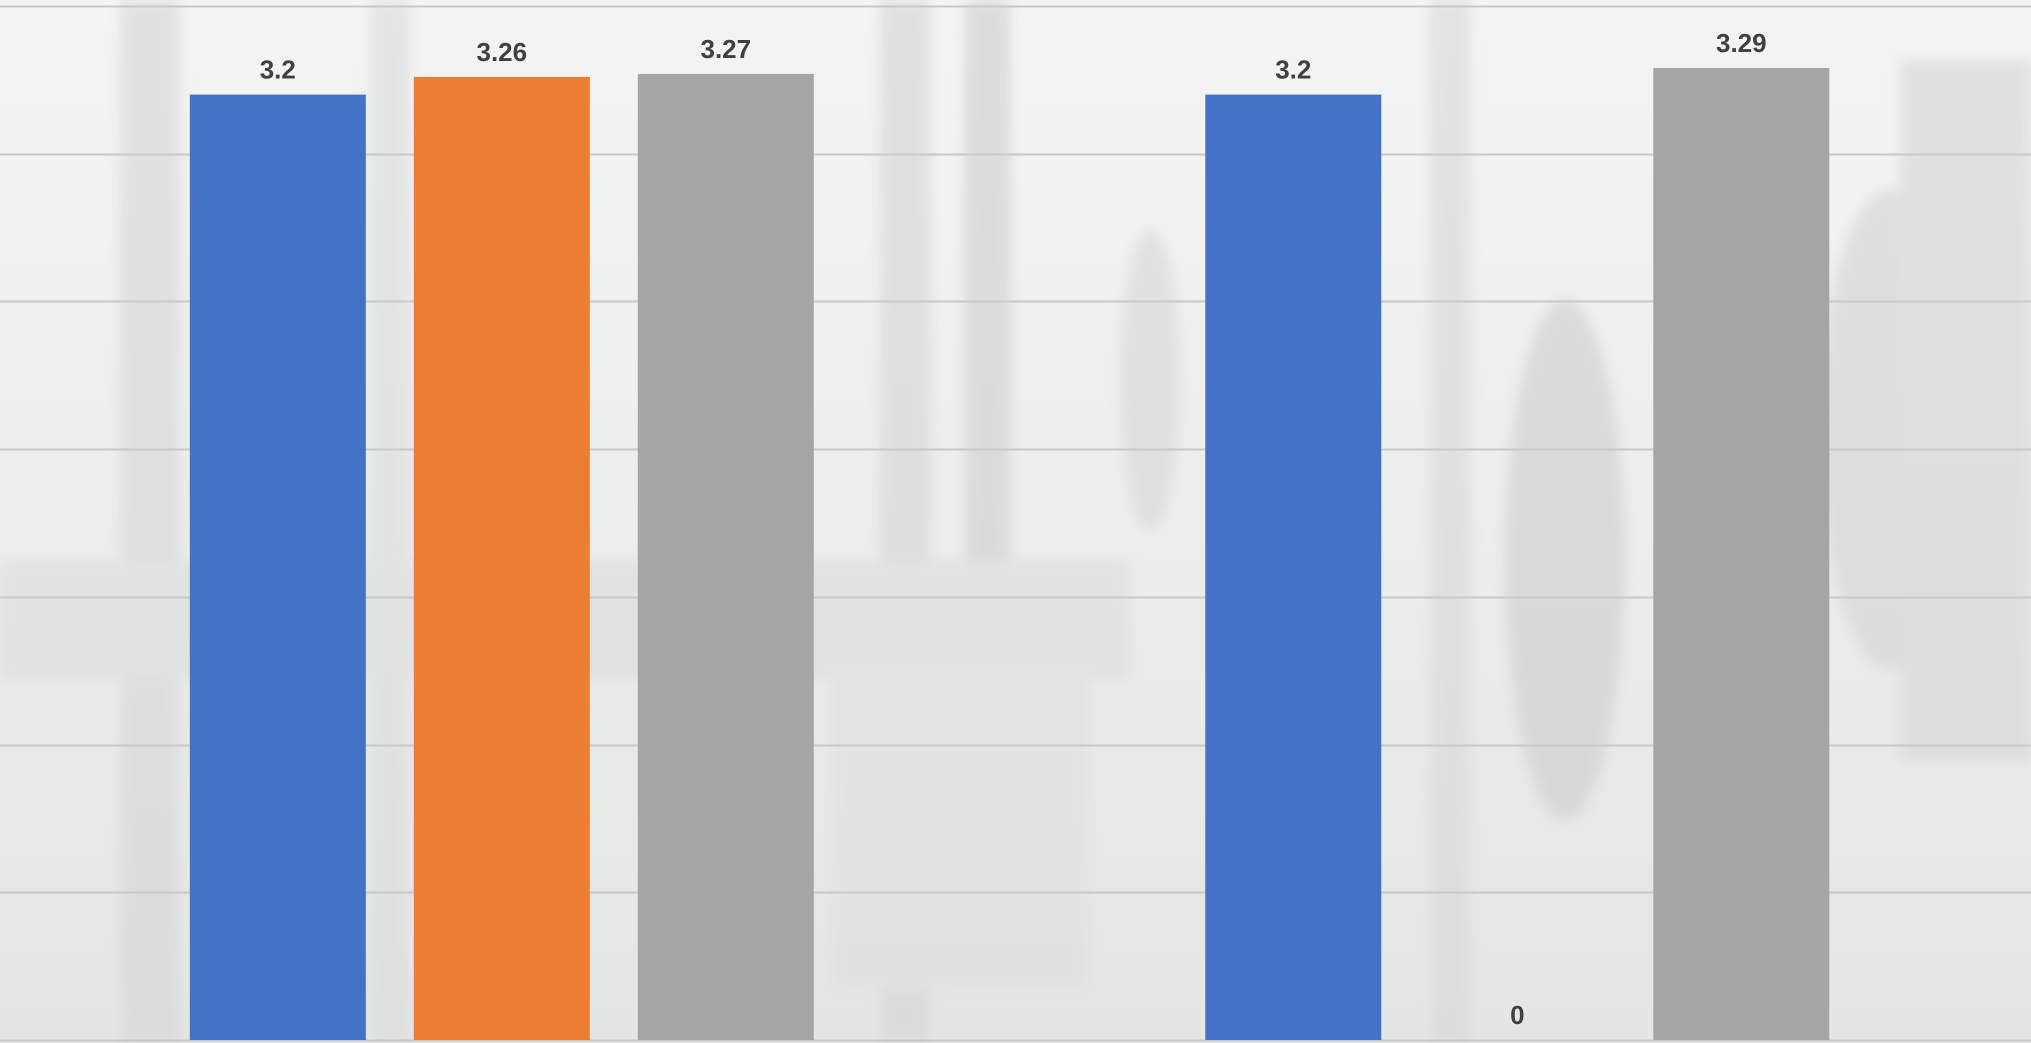 Image resolution: width=2031 pixels, height=1043 pixels. What do you see at coordinates (1517, 1015) in the screenshot?
I see `data-label: 0` at bounding box center [1517, 1015].